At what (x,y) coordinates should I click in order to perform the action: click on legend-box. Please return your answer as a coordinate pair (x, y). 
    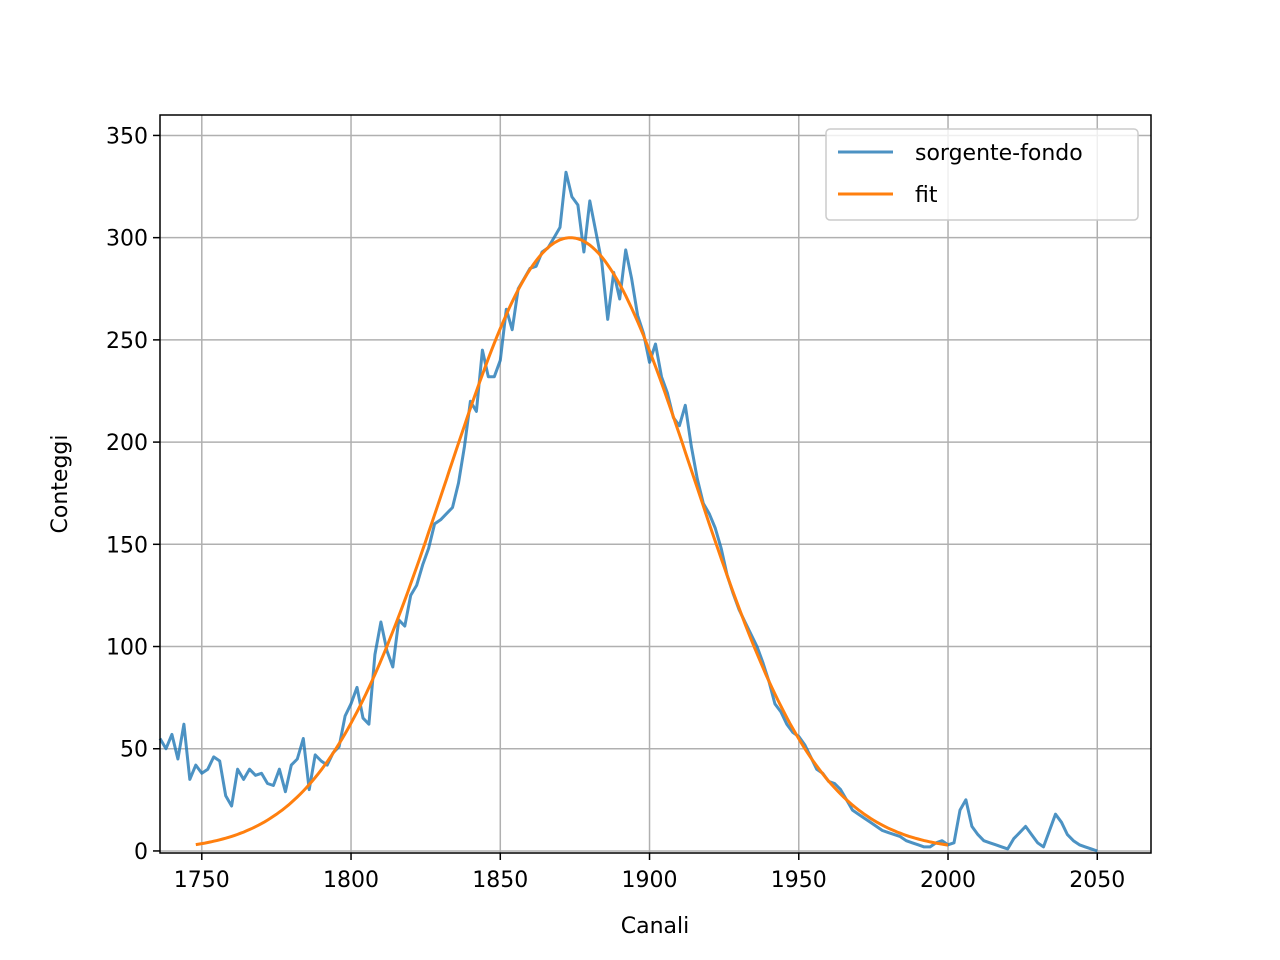
    Looking at the image, I should click on (982, 174).